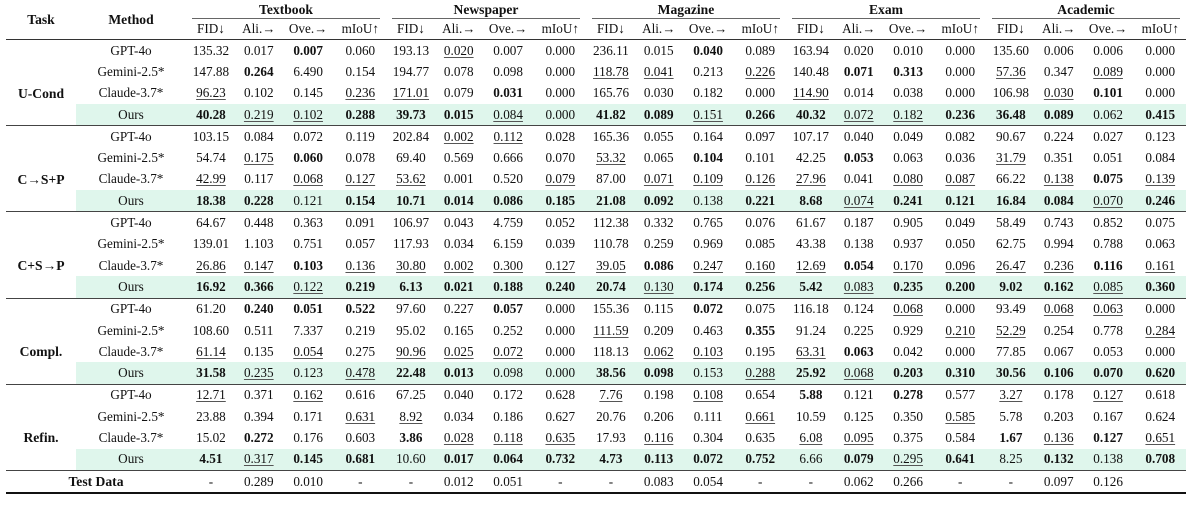 This screenshot has height=509, width=1192. Describe the element at coordinates (1011, 437) in the screenshot. I see `value-text: 1.67` at that location.